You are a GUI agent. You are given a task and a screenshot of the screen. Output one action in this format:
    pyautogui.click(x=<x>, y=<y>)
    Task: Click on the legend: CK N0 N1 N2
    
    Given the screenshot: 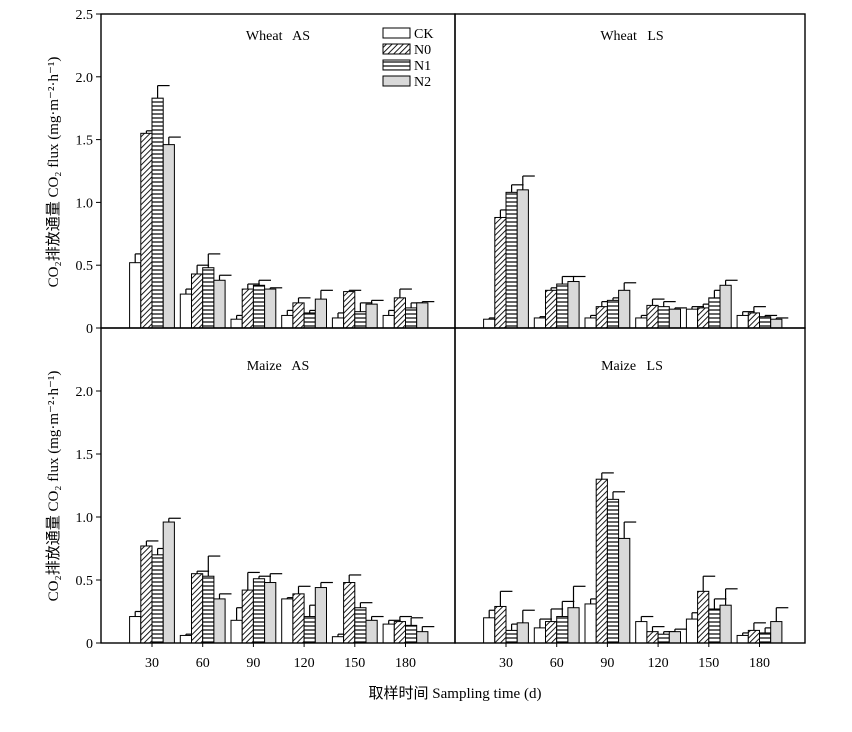 What is the action you would take?
    pyautogui.click(x=407, y=58)
    